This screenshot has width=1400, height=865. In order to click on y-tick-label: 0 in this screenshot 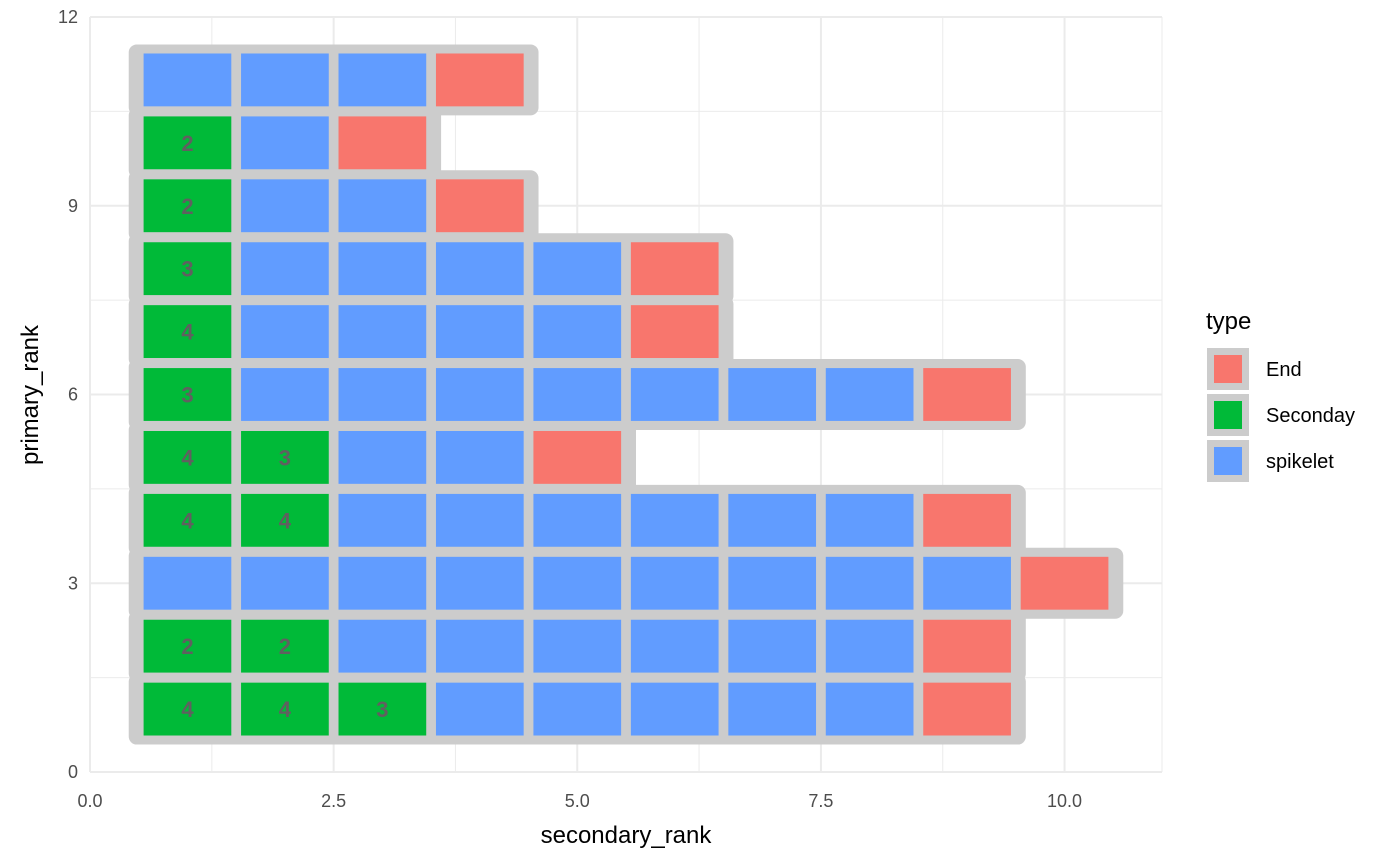, I will do `click(73, 772)`.